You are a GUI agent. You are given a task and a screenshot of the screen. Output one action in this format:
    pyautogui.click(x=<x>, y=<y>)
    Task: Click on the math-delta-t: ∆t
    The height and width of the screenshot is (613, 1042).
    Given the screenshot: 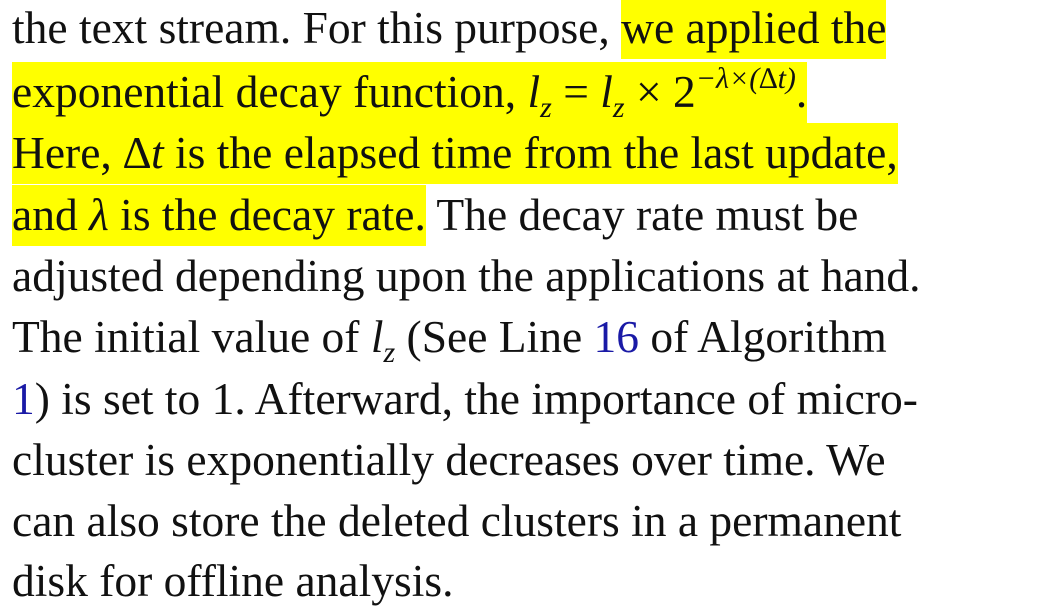 What is the action you would take?
    pyautogui.click(x=143, y=152)
    